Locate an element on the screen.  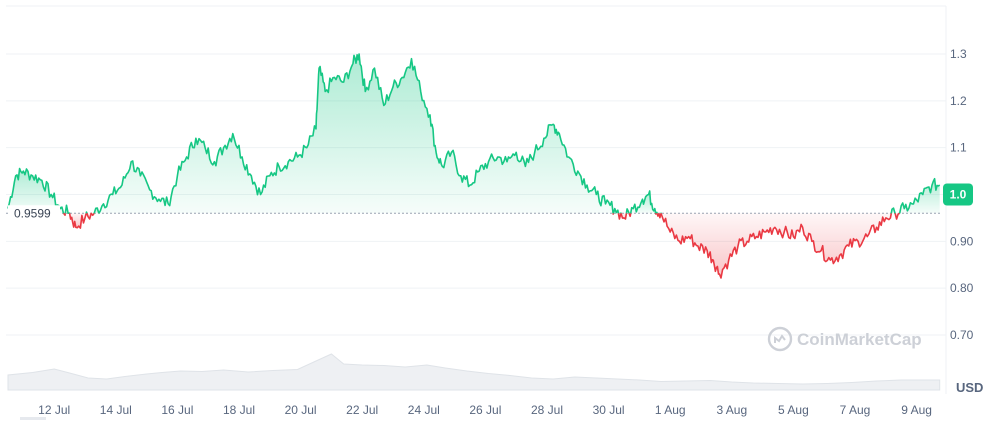
x-tick-label: 1 Aug is located at coordinates (670, 410).